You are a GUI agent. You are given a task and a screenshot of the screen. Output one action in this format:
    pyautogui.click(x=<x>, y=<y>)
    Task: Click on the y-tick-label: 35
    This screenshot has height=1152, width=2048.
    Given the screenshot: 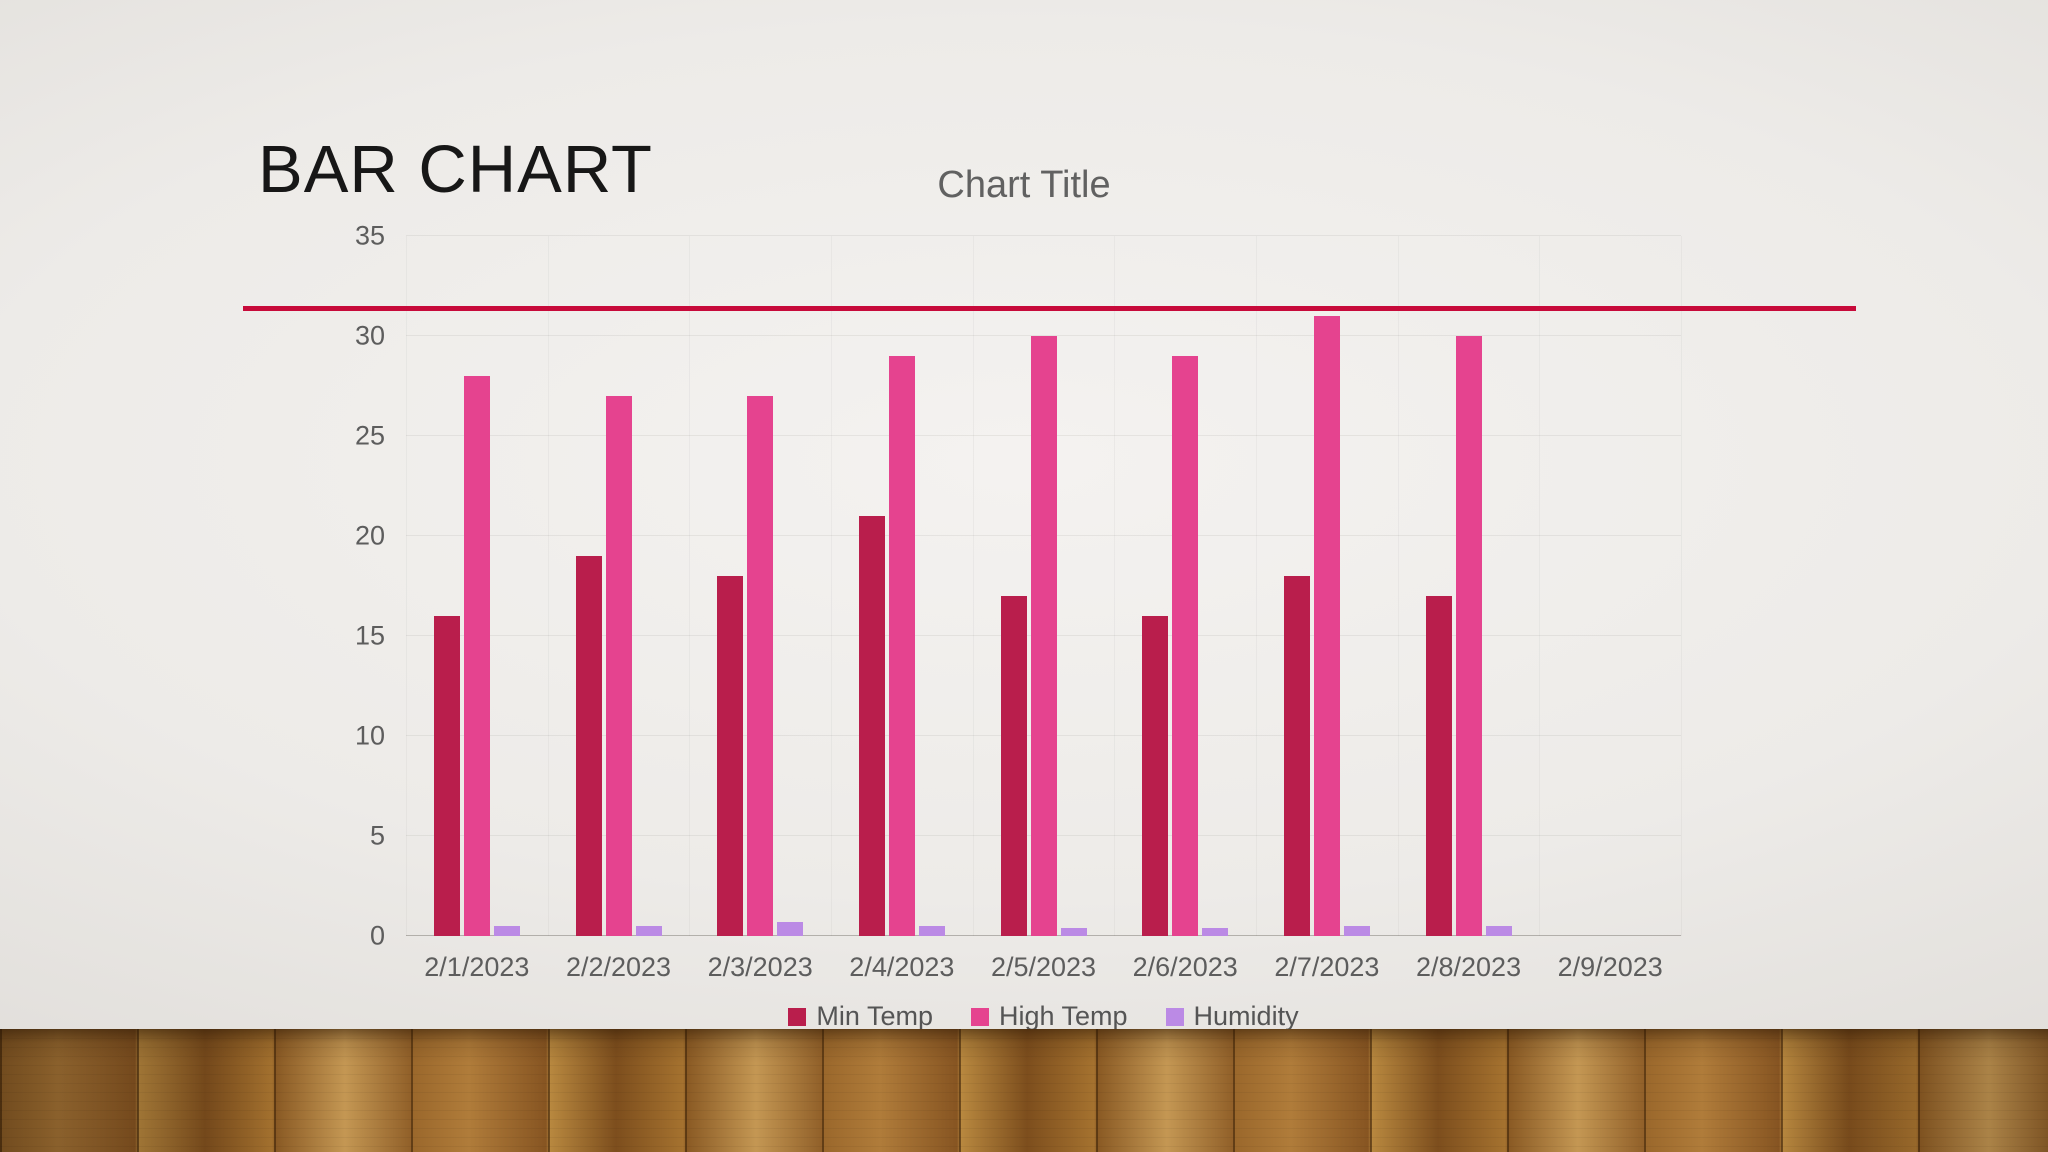 What is the action you would take?
    pyautogui.click(x=369, y=235)
    